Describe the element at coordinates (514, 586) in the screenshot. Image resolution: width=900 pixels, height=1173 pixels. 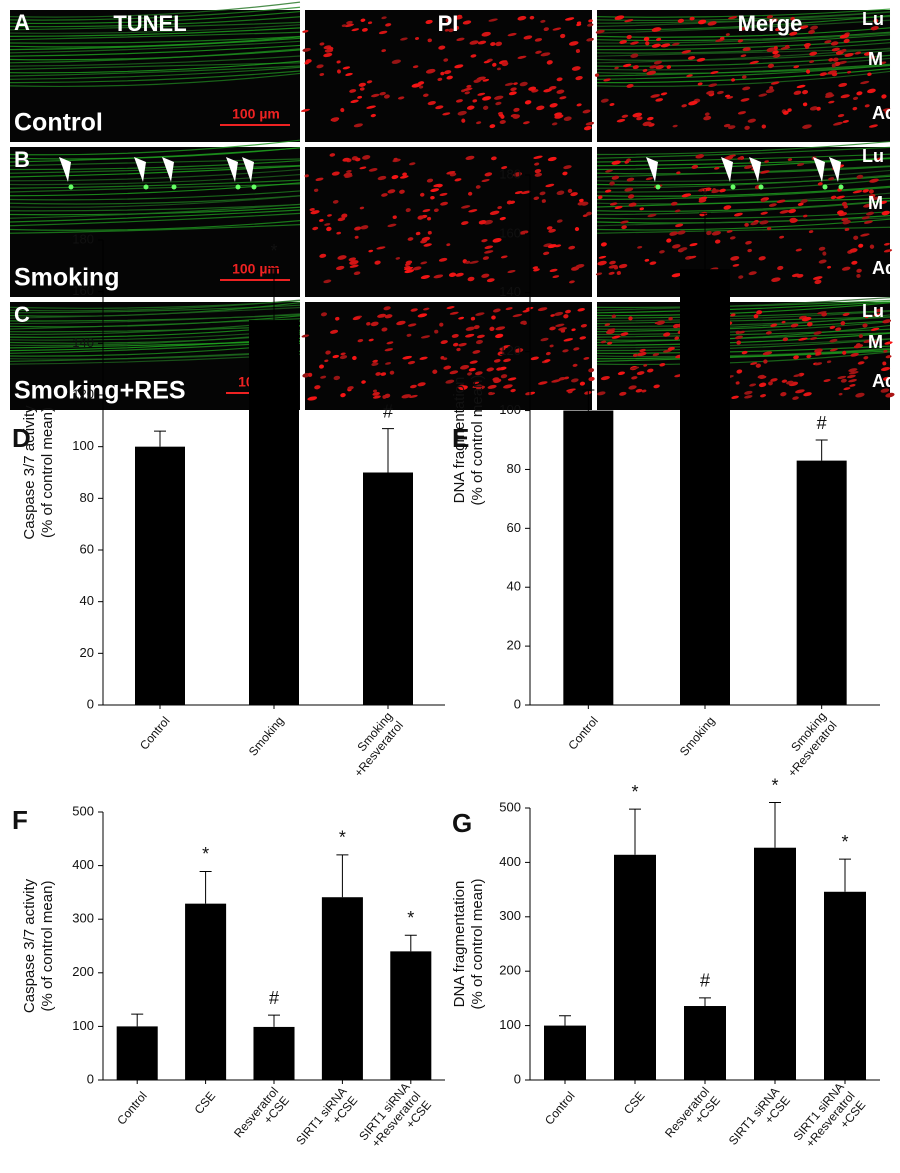
I see `y-tick-label: 40` at that location.